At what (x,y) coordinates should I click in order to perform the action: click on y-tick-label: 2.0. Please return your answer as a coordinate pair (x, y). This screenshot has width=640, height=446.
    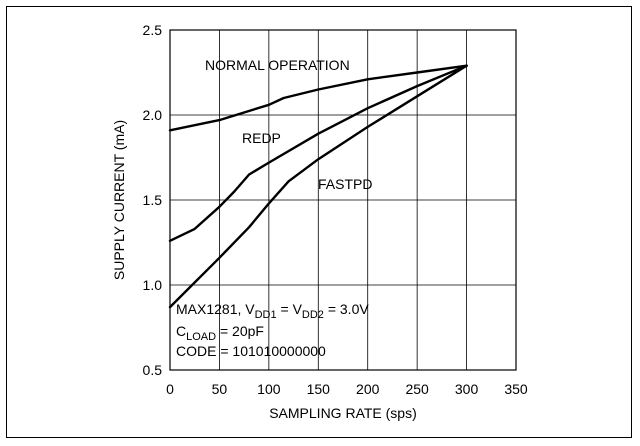
    Looking at the image, I should click on (153, 115).